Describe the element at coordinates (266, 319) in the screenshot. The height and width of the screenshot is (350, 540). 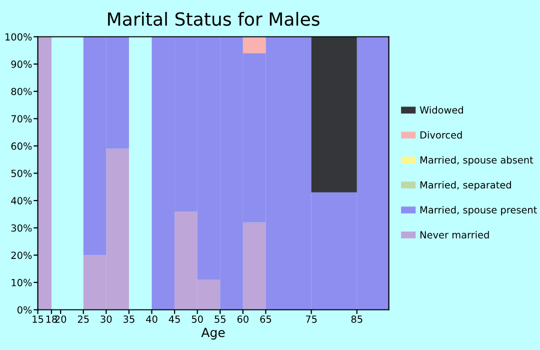
I see `x-tick-label: 65` at that location.